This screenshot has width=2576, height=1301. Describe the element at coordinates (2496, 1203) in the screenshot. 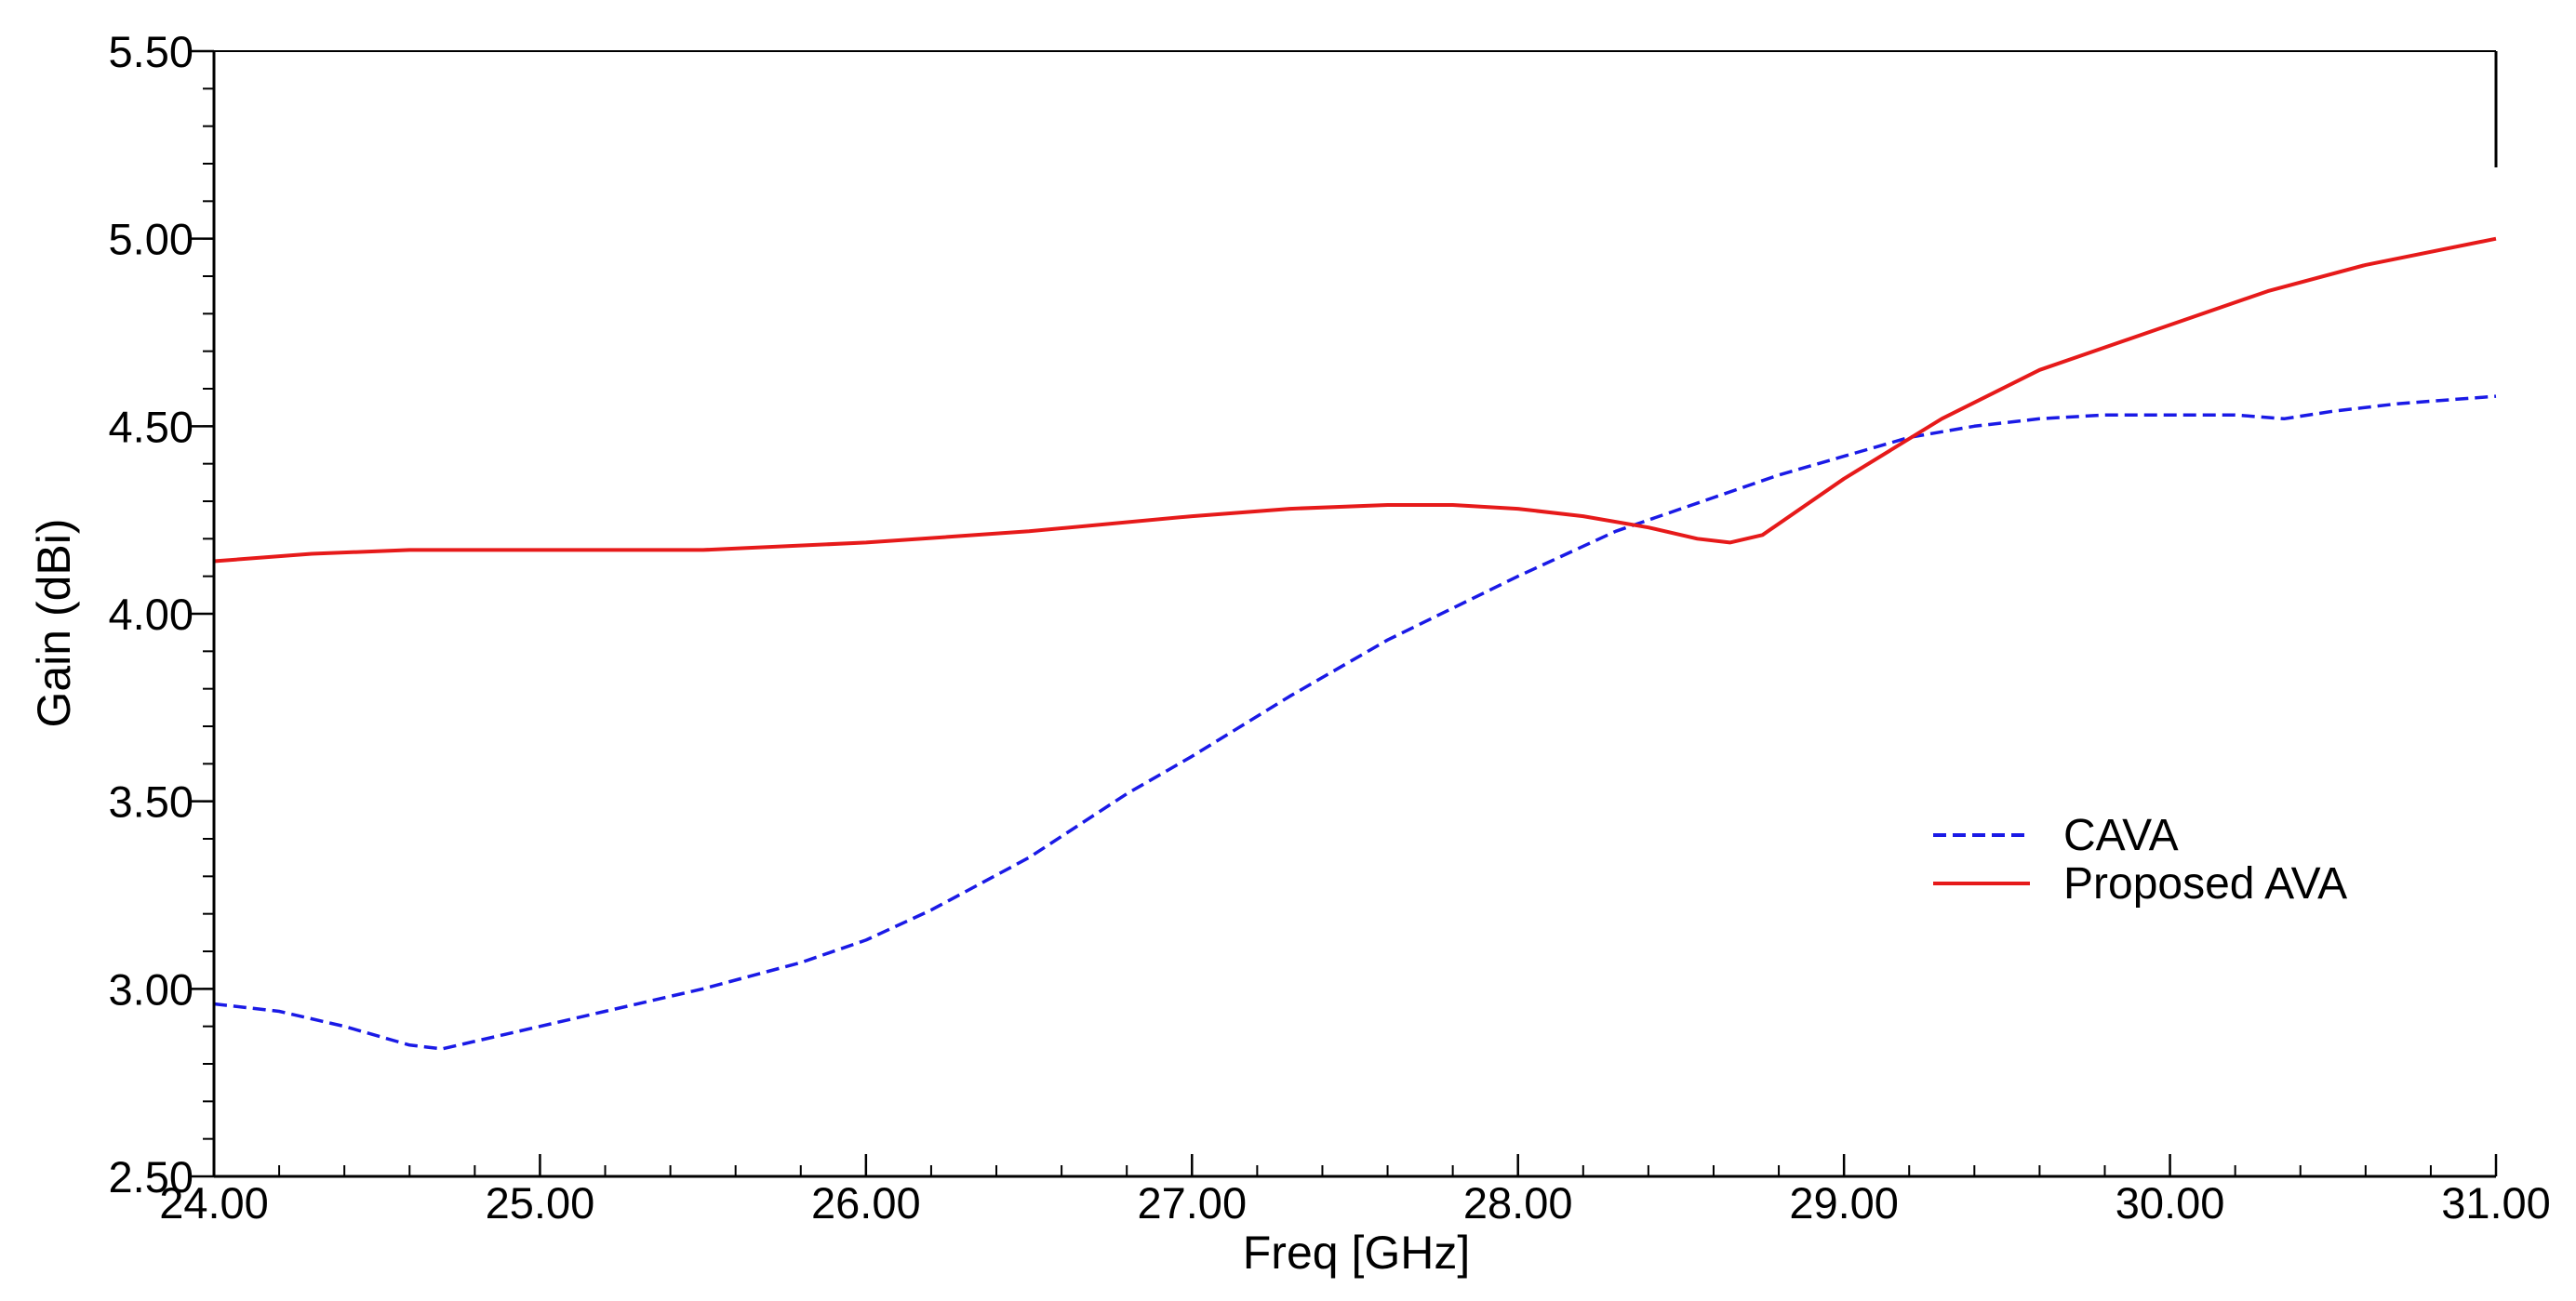

I see `x-tick-label: 31.00` at that location.